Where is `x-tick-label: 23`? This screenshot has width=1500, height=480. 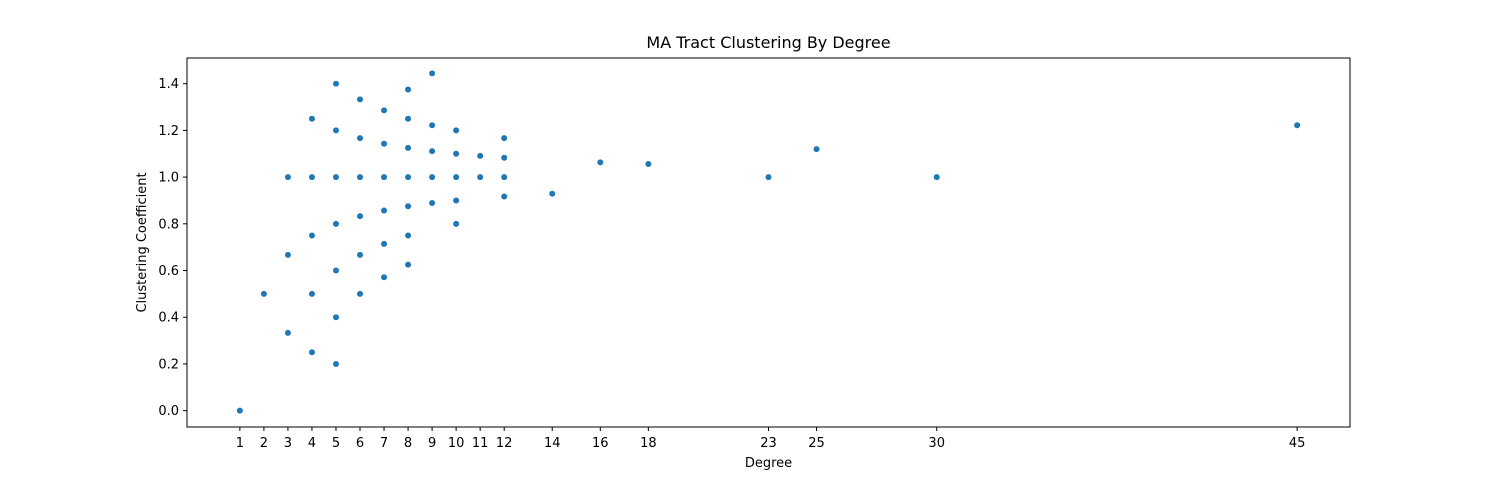 x-tick-label: 23 is located at coordinates (768, 443).